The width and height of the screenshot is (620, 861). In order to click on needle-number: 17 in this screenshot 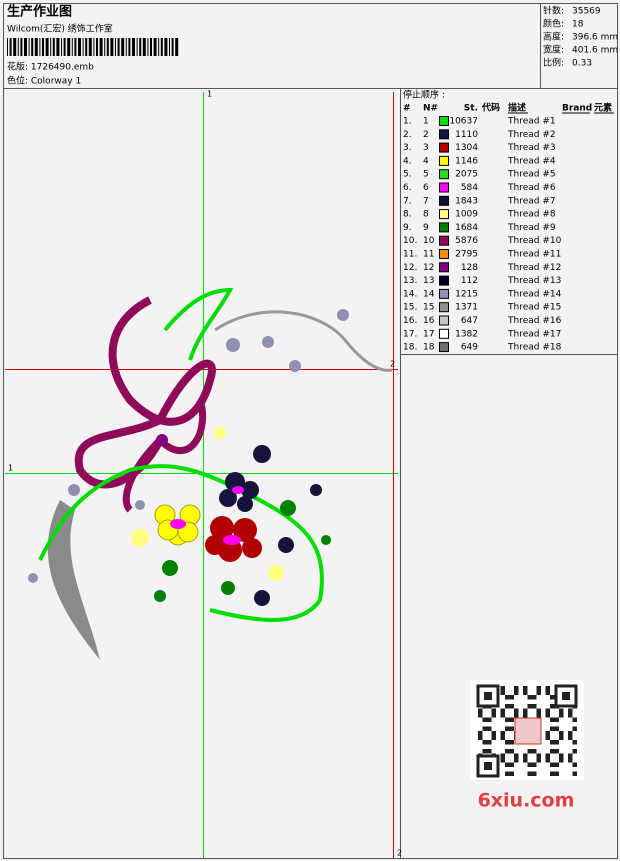, I will do `click(428, 334)`.